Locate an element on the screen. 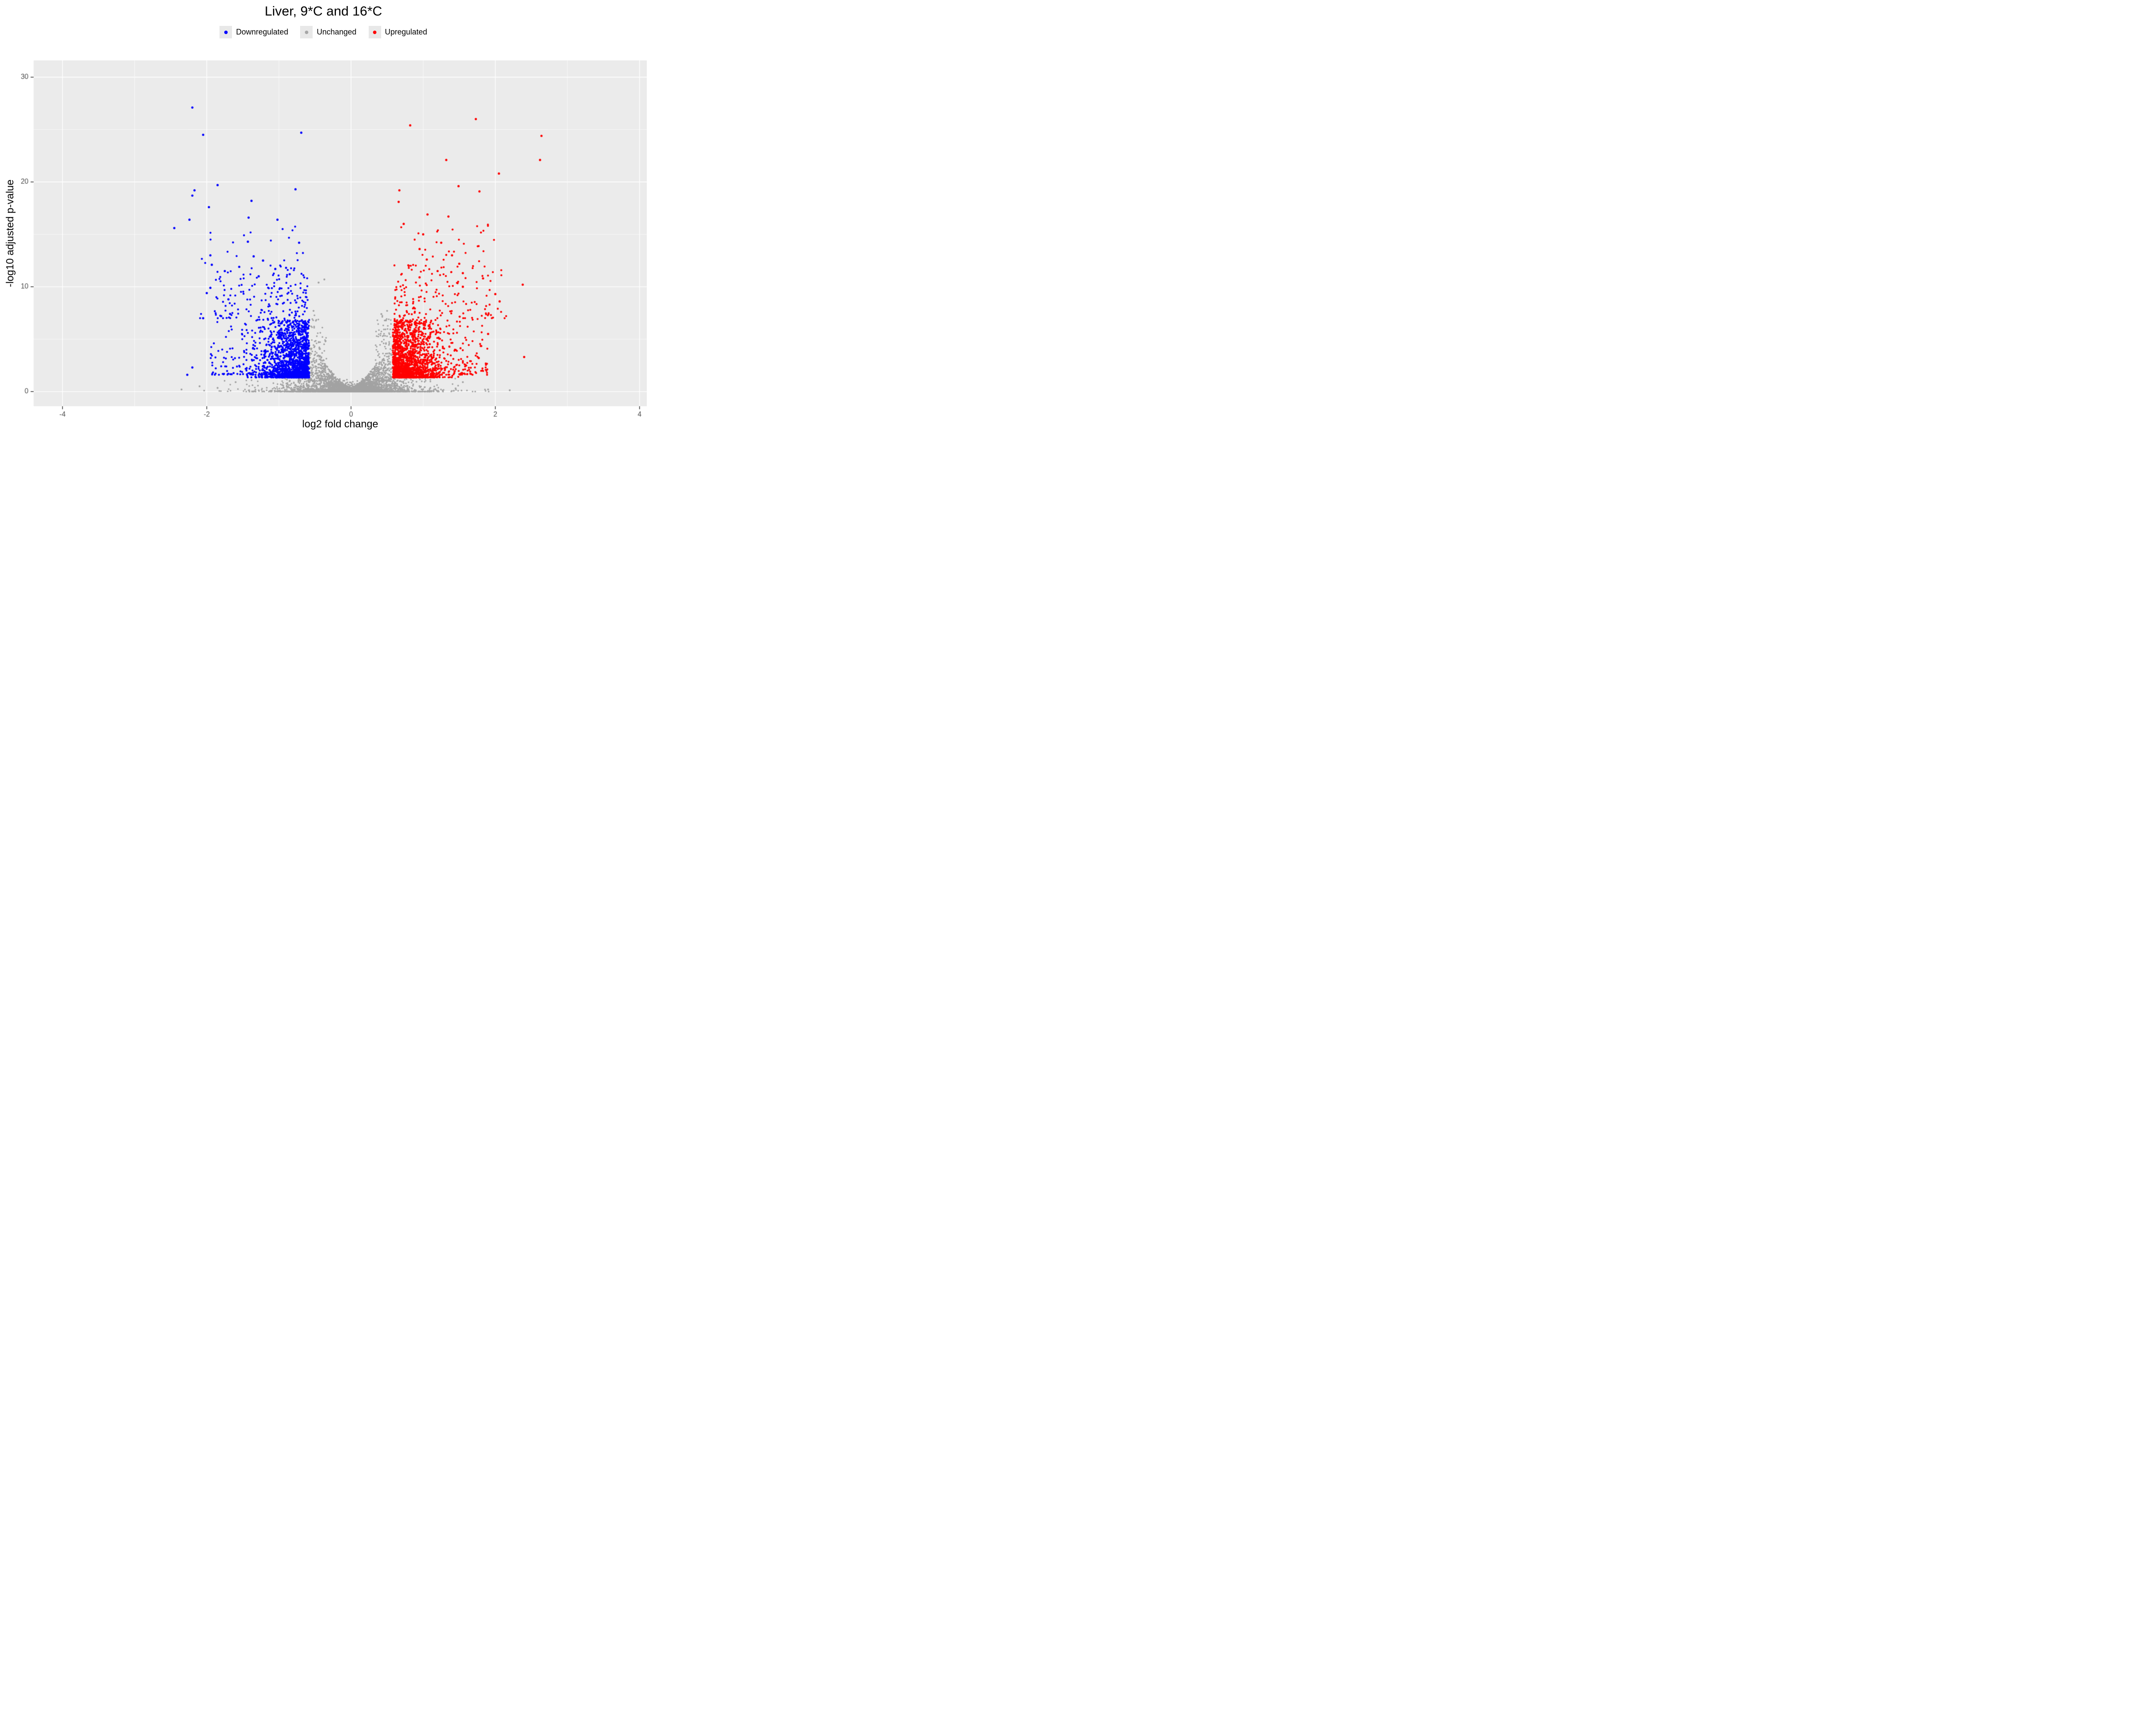 The height and width of the screenshot is (1725, 2156). x-axis-title: log2 fold change is located at coordinates (340, 424).